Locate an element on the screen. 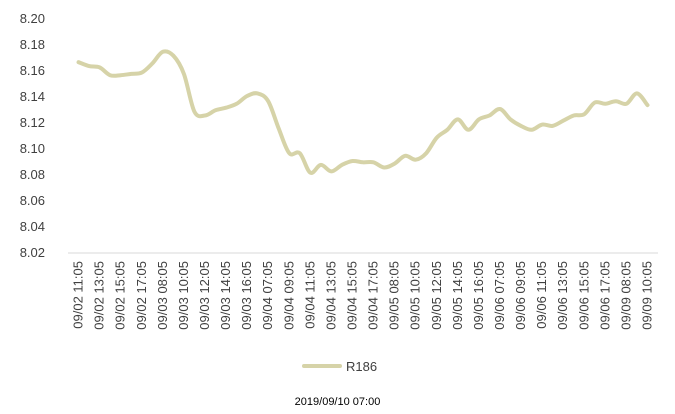 This screenshot has height=414, width=675. x-tick-label: 09/05 16:05 is located at coordinates (478, 295).